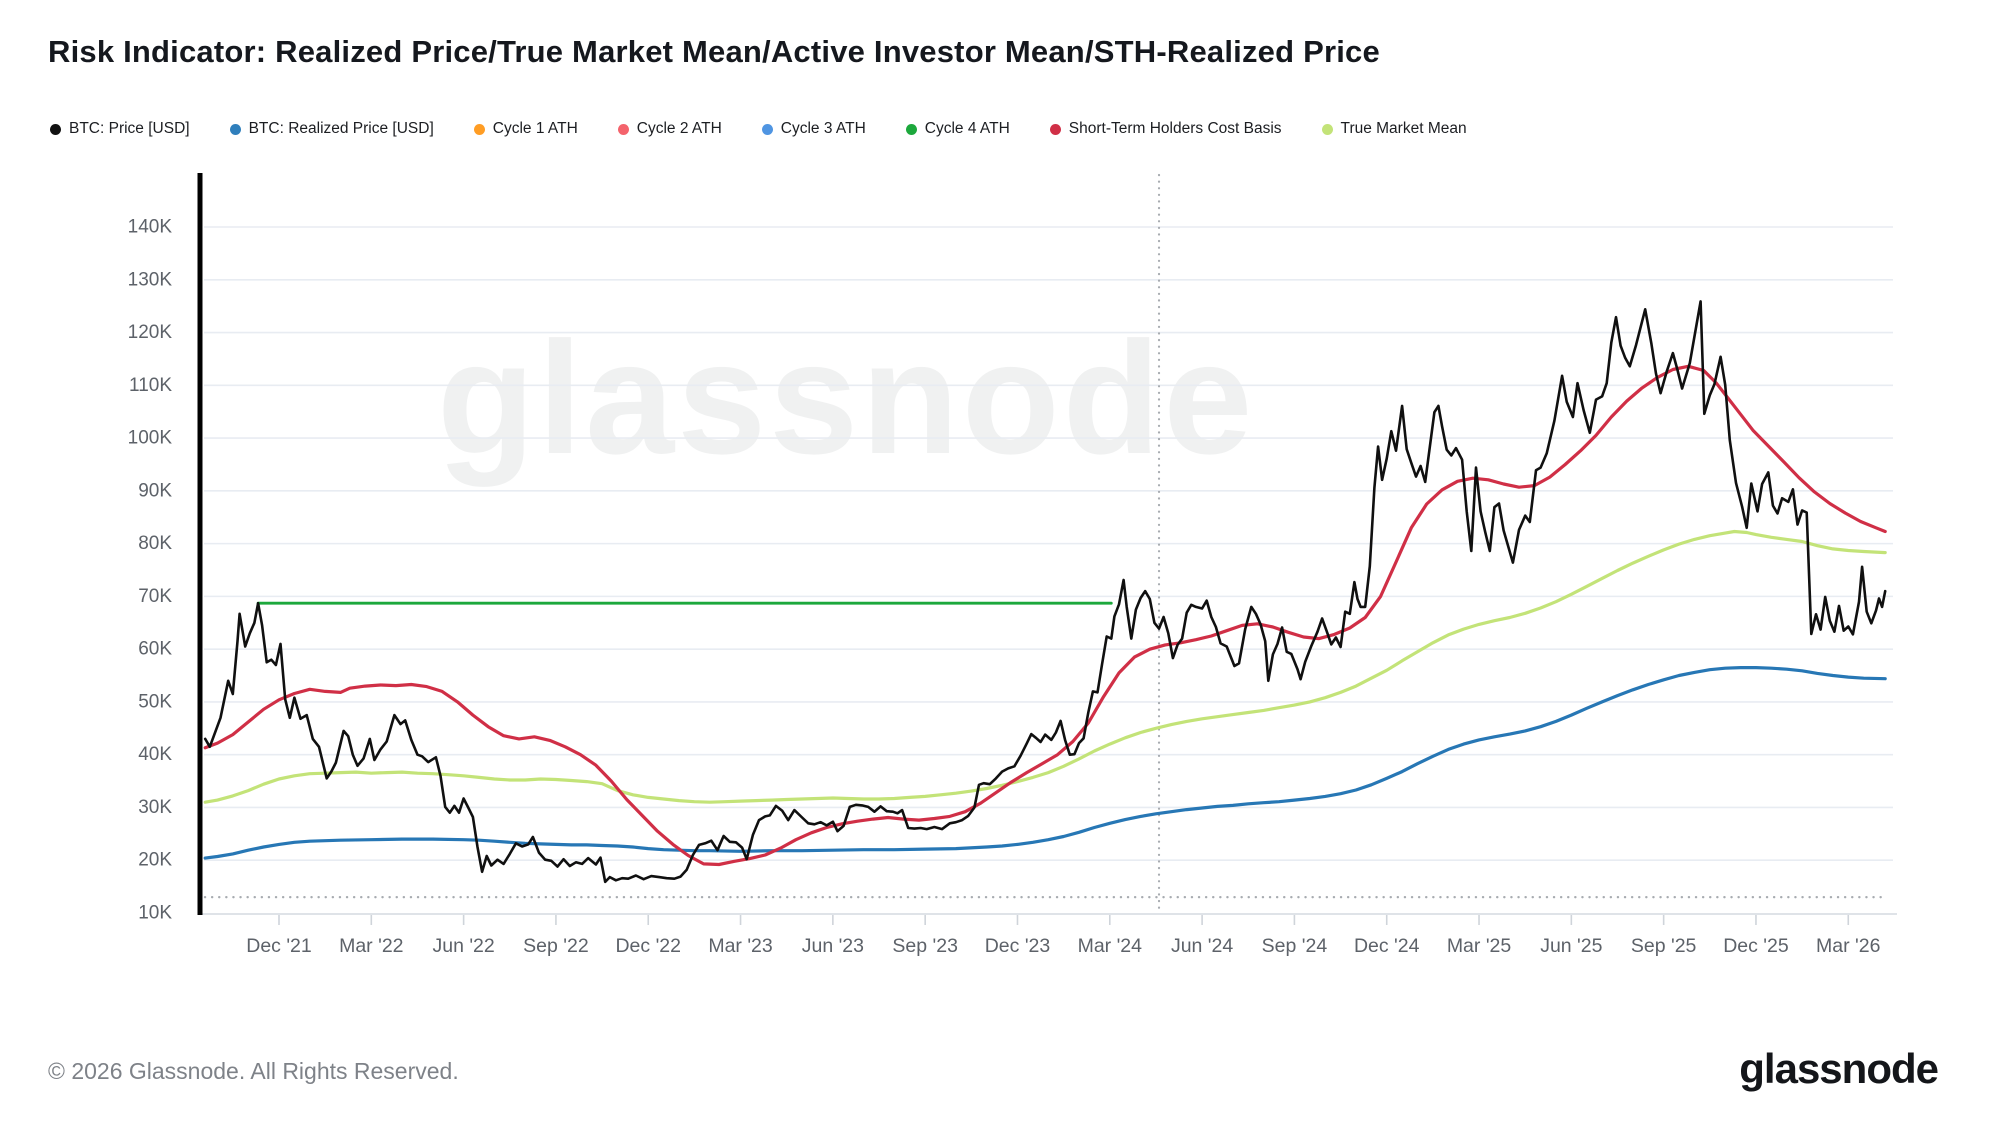 The height and width of the screenshot is (1125, 2000). I want to click on legend-item-label: Cycle 1 ATH, so click(535, 128).